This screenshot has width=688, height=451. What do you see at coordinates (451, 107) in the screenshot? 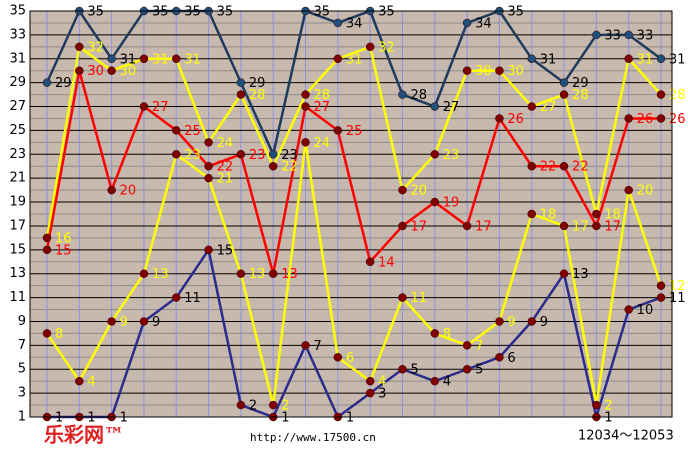
I see `data-label: 27` at bounding box center [451, 107].